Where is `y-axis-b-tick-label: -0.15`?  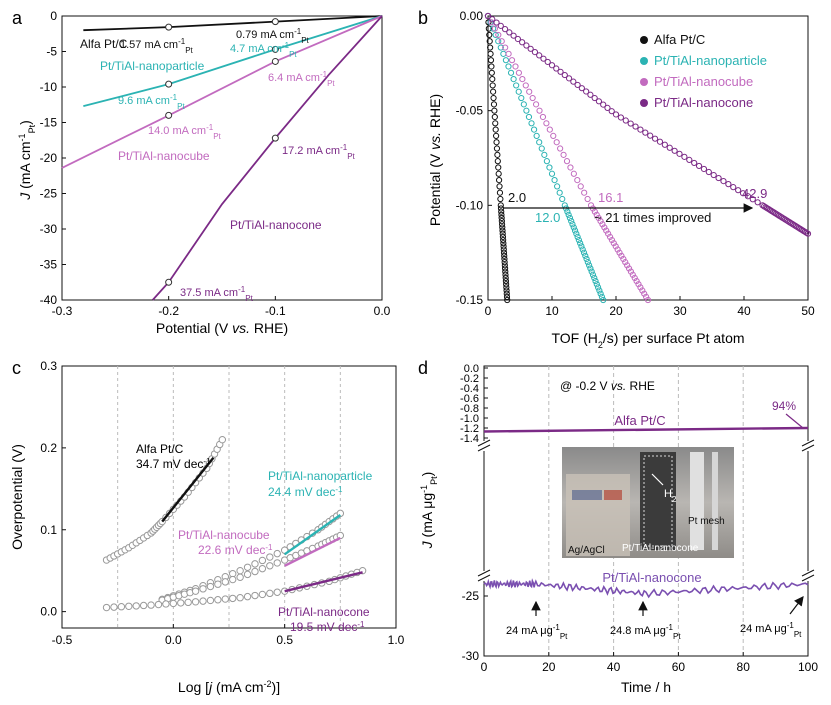 y-axis-b-tick-label: -0.15 is located at coordinates (470, 300).